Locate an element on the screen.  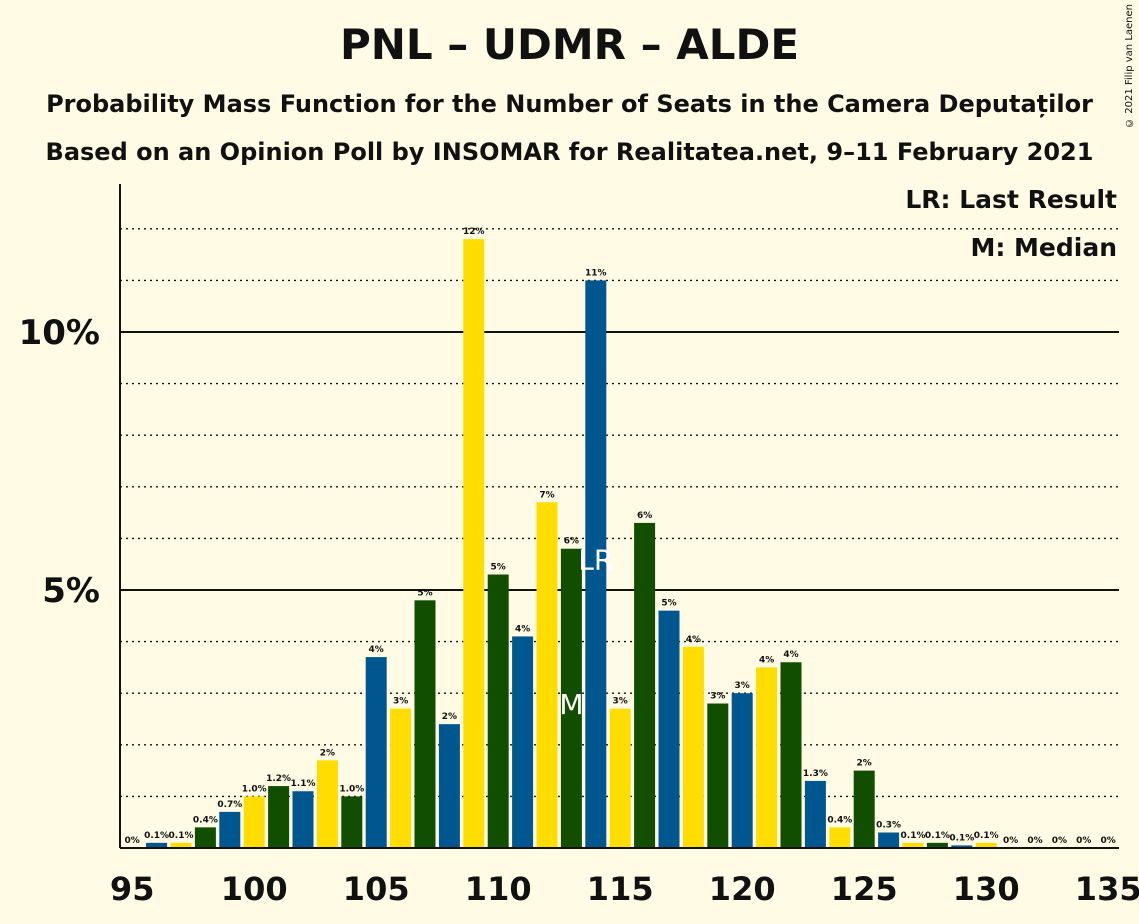
chart-title: PNL – UDMR – ALDE is located at coordinates (569, 44).